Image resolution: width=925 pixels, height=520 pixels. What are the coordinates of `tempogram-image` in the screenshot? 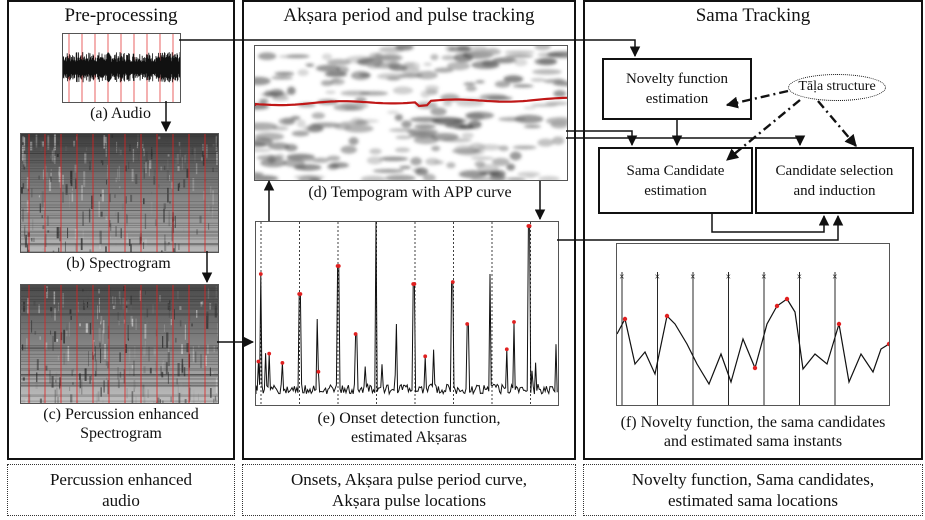 It's located at (411, 113).